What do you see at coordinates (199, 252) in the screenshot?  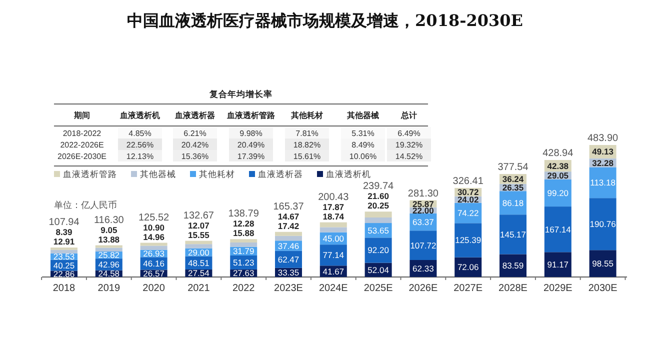 I see `data-label: 29.00` at bounding box center [199, 252].